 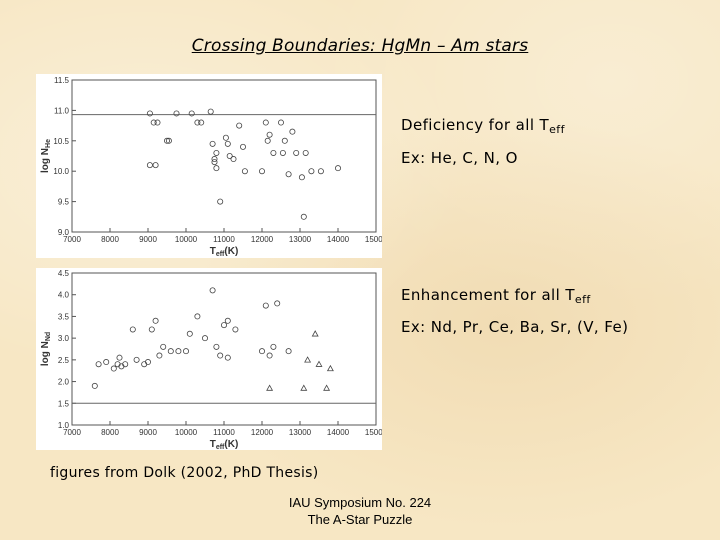 What do you see at coordinates (184, 473) in the screenshot?
I see `figure-source-note: figures from Dolk (2002, PhD Thesis)` at bounding box center [184, 473].